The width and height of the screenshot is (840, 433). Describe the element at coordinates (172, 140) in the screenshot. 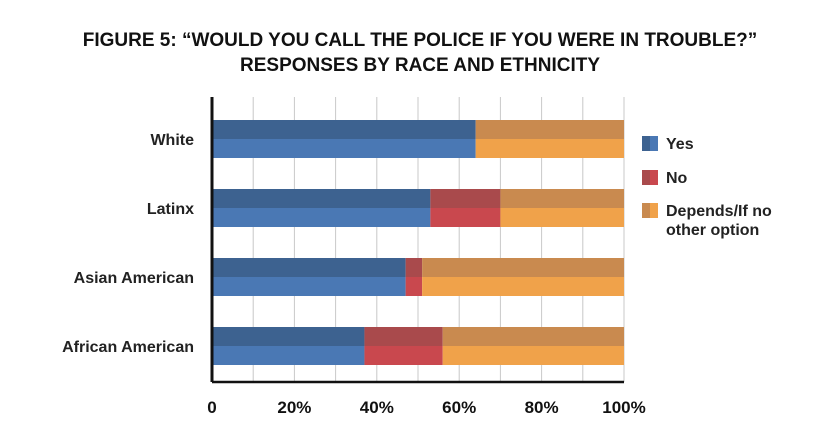

I see `category-label: White` at that location.